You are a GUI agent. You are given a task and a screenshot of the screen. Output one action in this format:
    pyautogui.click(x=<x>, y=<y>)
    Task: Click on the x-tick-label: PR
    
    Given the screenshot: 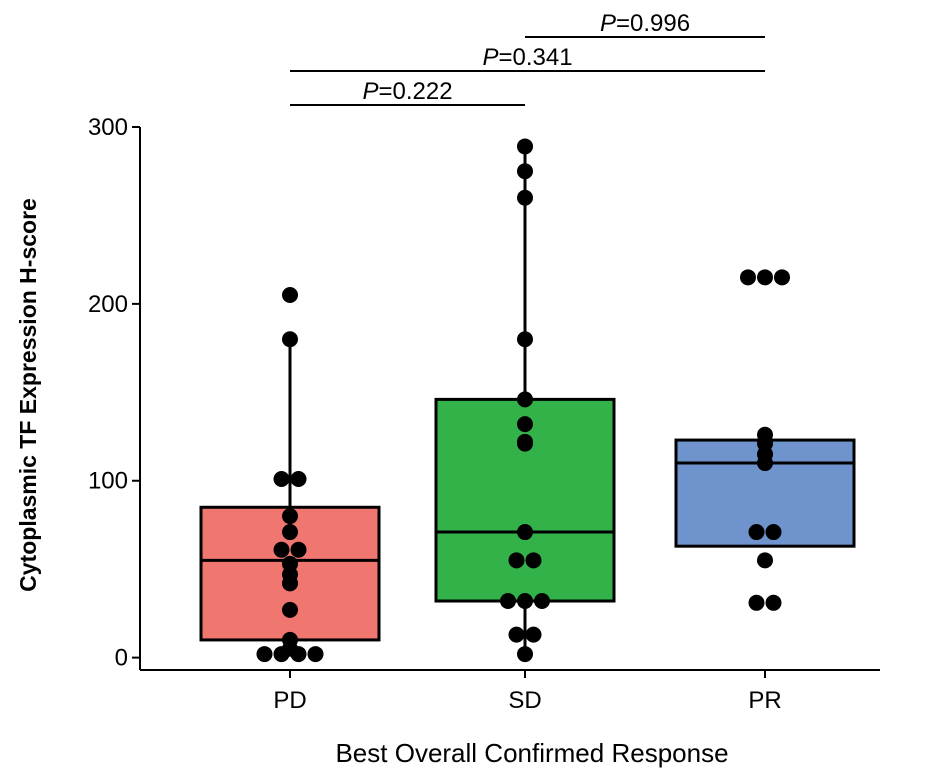 What is the action you would take?
    pyautogui.click(x=764, y=700)
    